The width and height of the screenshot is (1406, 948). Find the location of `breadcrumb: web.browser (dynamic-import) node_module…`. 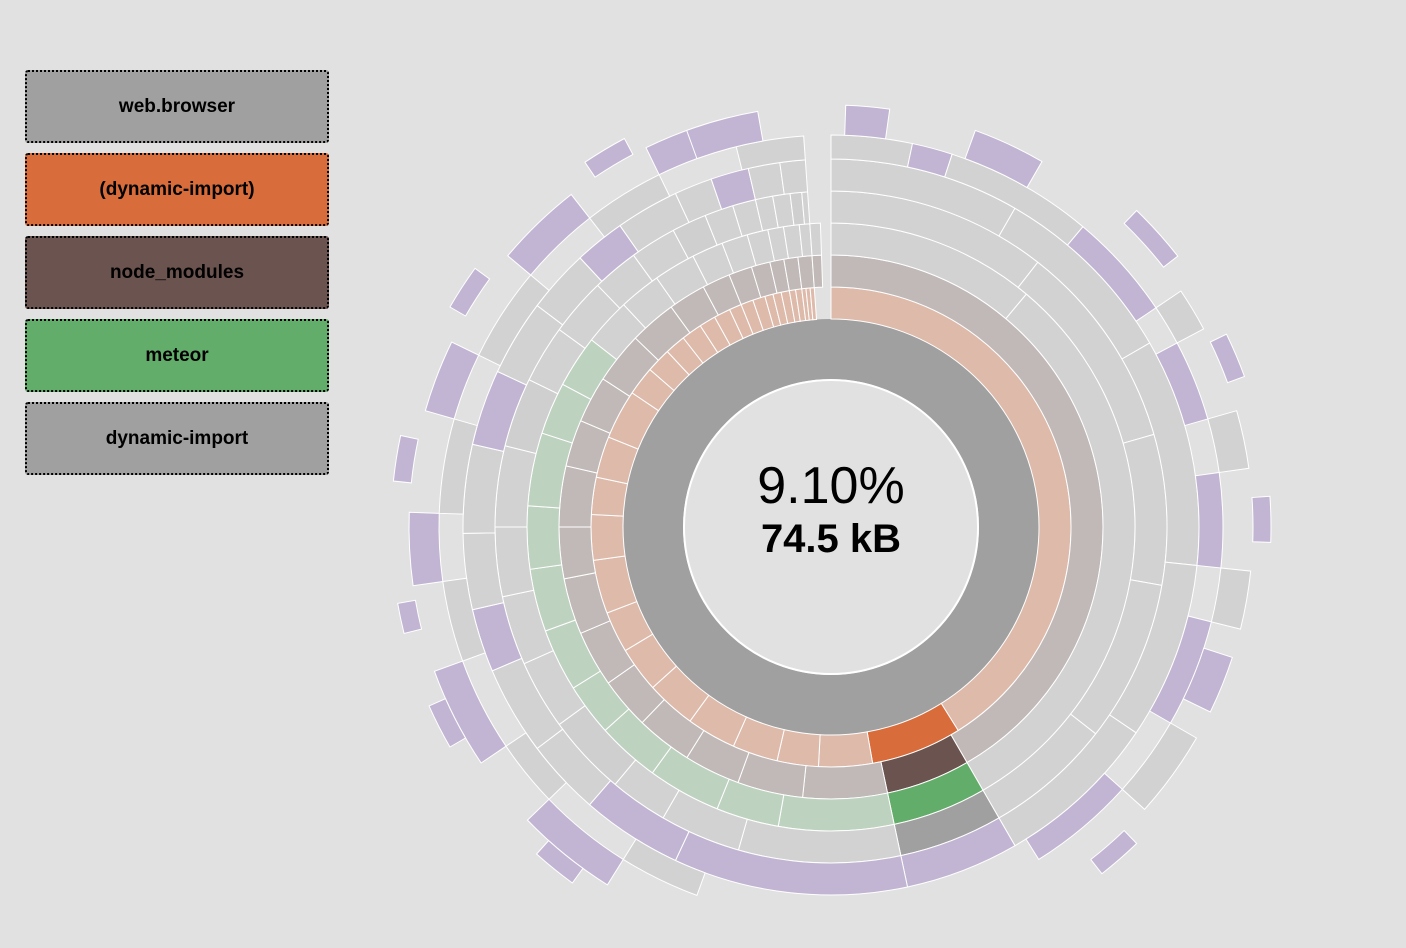

breadcrumb: web.browser (dynamic-import) node_module… is located at coordinates (177, 277).